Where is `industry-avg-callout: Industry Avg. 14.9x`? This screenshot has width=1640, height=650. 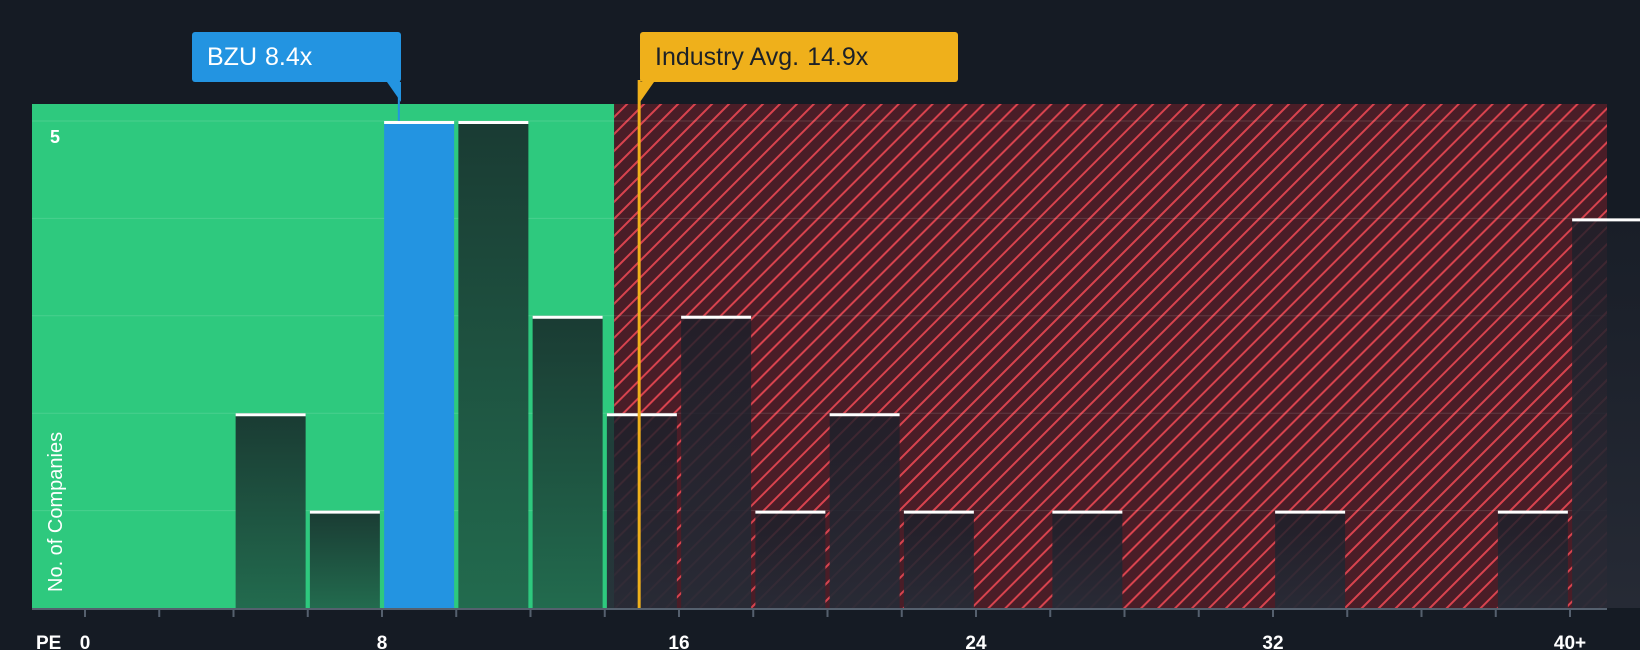 industry-avg-callout: Industry Avg. 14.9x is located at coordinates (799, 67).